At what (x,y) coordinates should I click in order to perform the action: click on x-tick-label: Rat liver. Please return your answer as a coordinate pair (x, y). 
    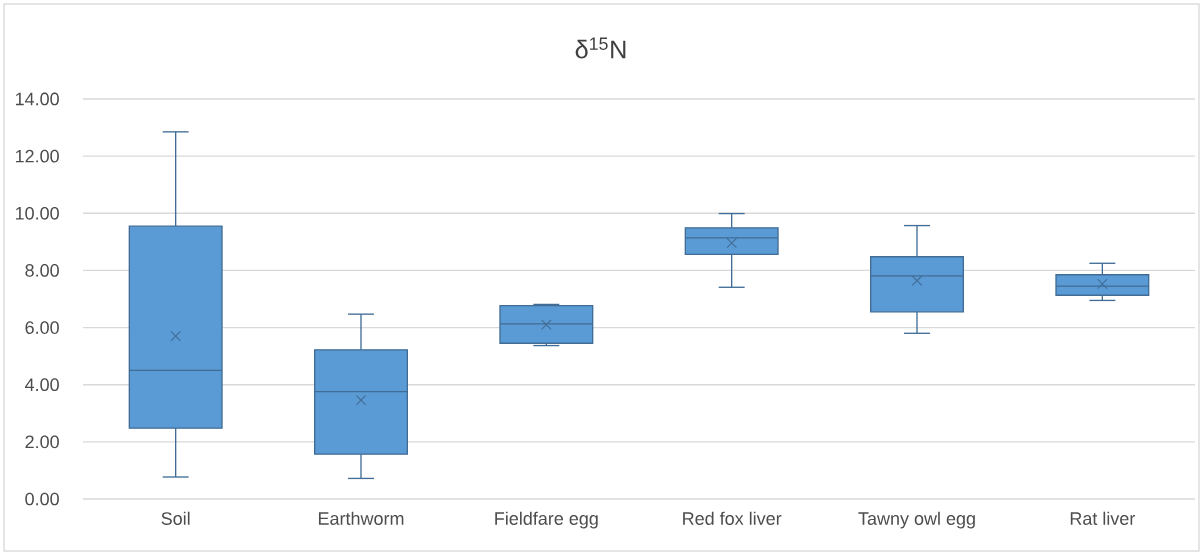
    Looking at the image, I should click on (1103, 518).